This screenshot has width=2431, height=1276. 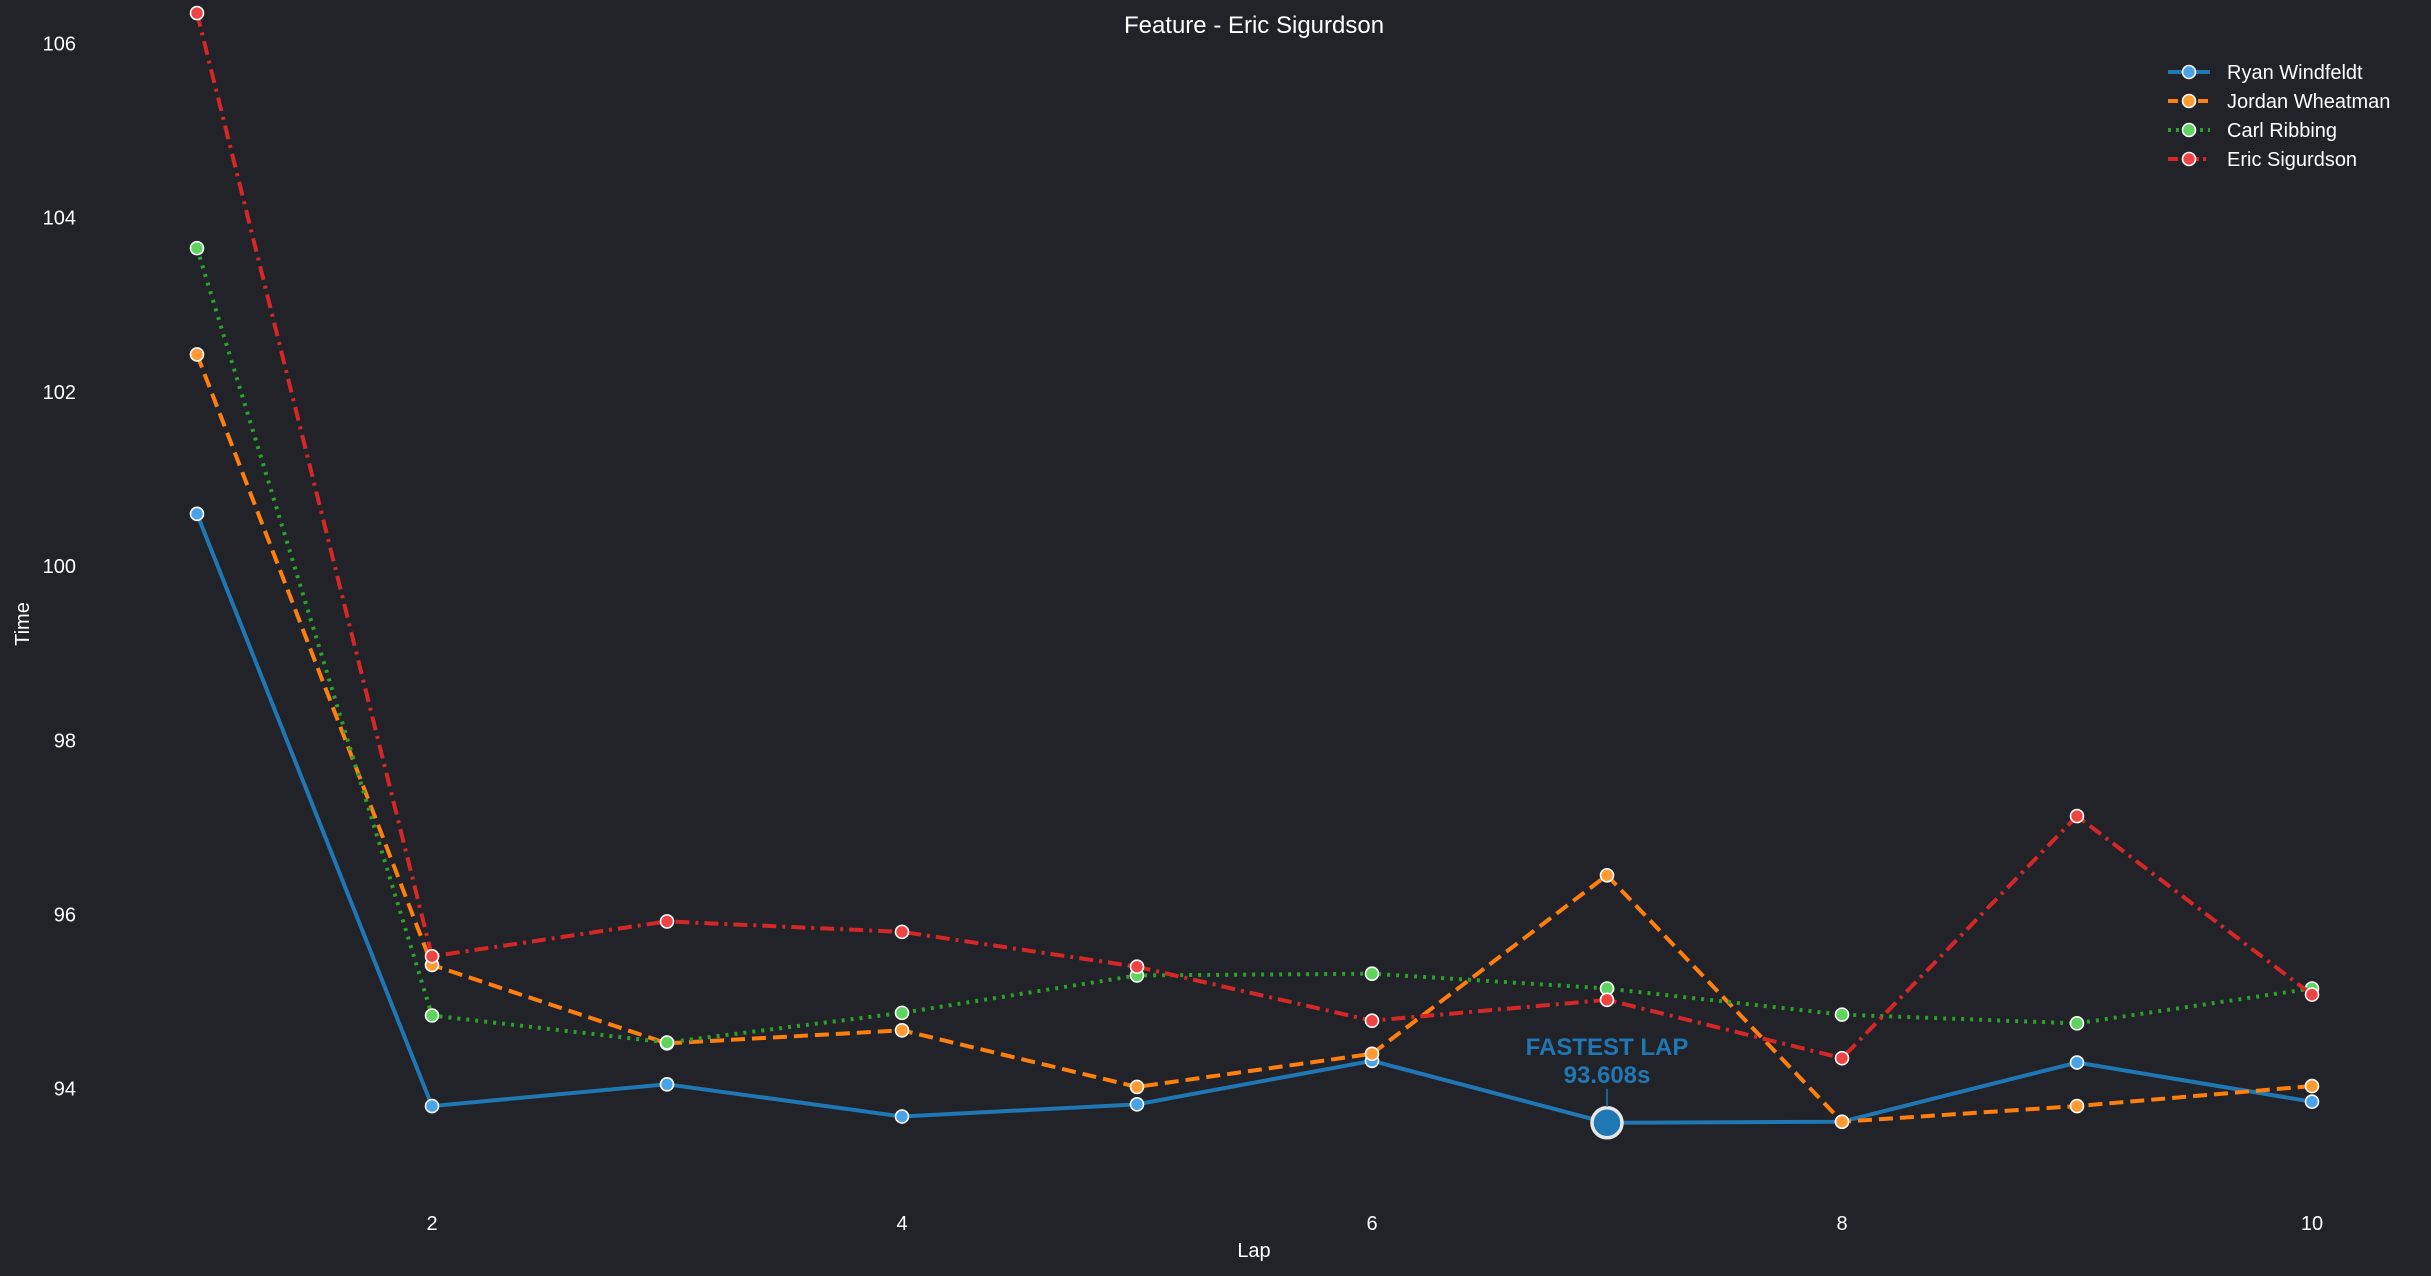 What do you see at coordinates (65, 915) in the screenshot?
I see `y-tick-label: 96` at bounding box center [65, 915].